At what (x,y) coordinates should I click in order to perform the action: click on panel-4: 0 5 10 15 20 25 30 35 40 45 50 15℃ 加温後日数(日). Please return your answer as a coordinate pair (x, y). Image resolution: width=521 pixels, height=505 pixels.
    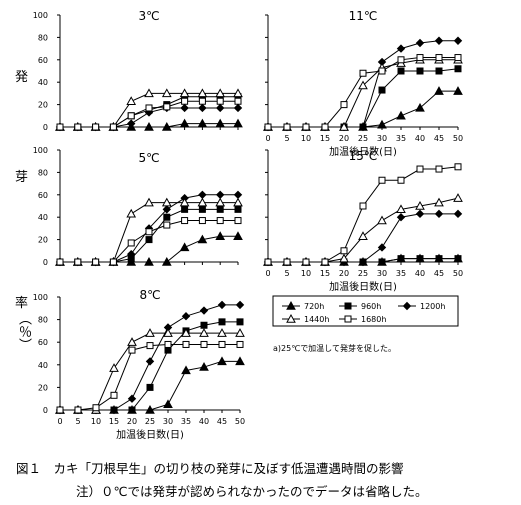
    Looking at the image, I should click on (363, 221).